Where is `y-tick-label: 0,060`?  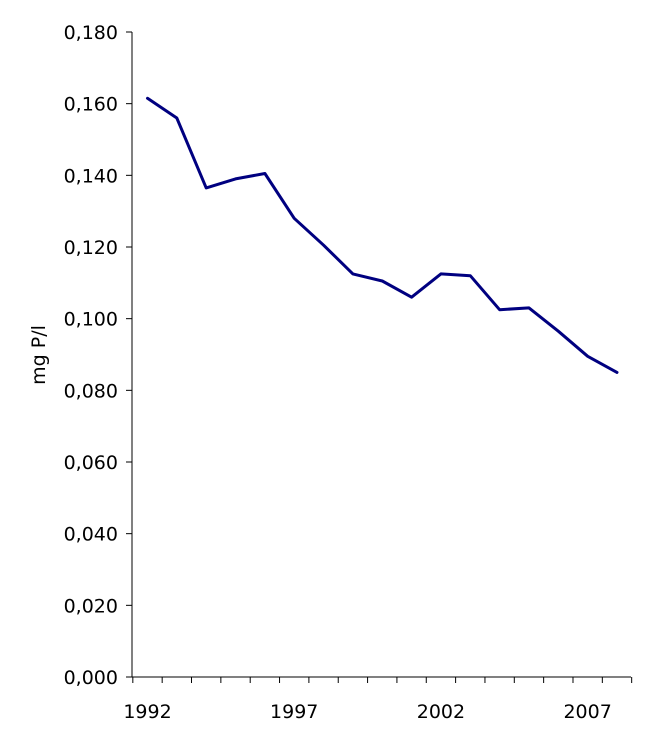 y-tick-label: 0,060 is located at coordinates (91, 463).